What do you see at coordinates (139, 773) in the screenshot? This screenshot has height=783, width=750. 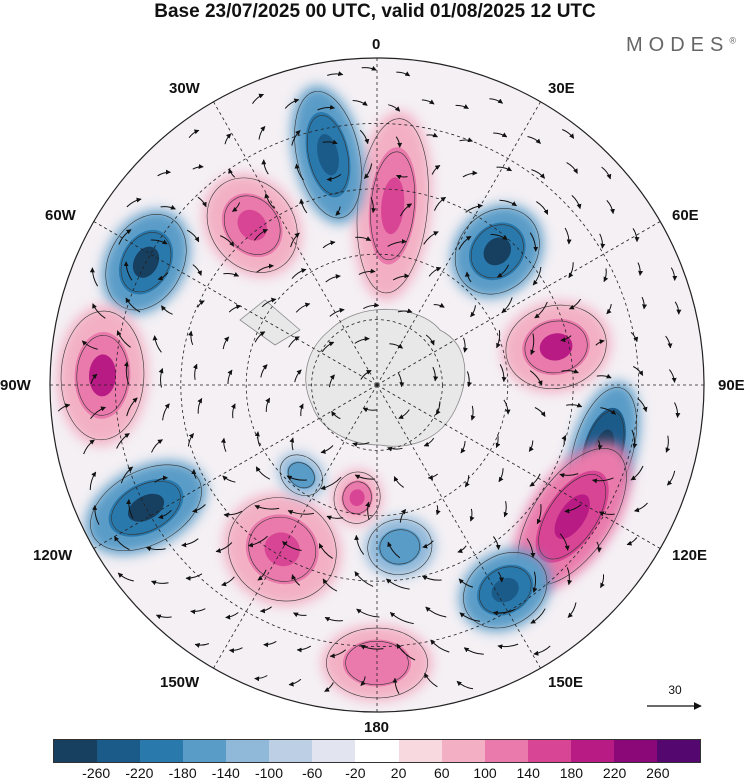 I see `colorbar-tick-label: -220` at bounding box center [139, 773].